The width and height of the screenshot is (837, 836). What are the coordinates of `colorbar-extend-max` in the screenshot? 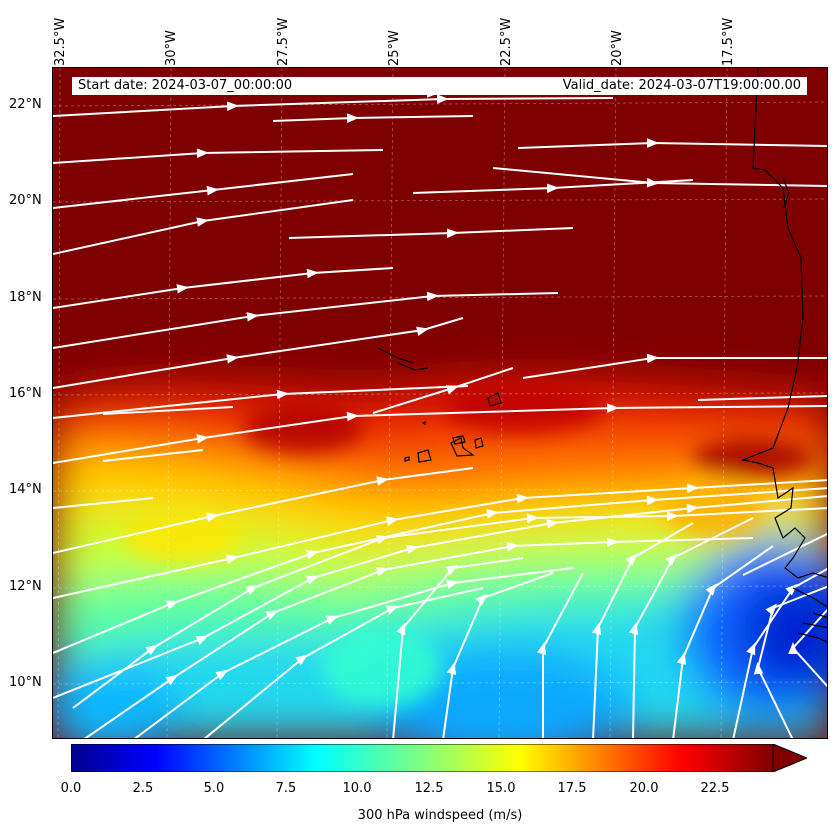 It's located at (789, 758).